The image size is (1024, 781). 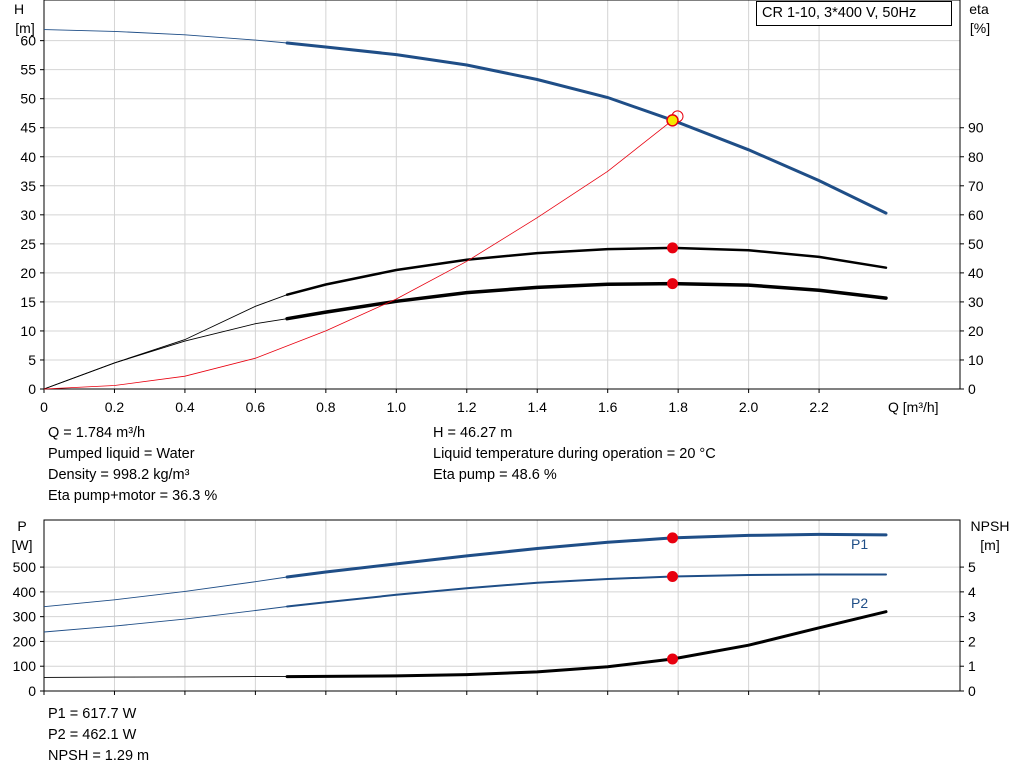 What do you see at coordinates (586, 301) in the screenshot?
I see `eta-pump-motor-curve-line` at bounding box center [586, 301].